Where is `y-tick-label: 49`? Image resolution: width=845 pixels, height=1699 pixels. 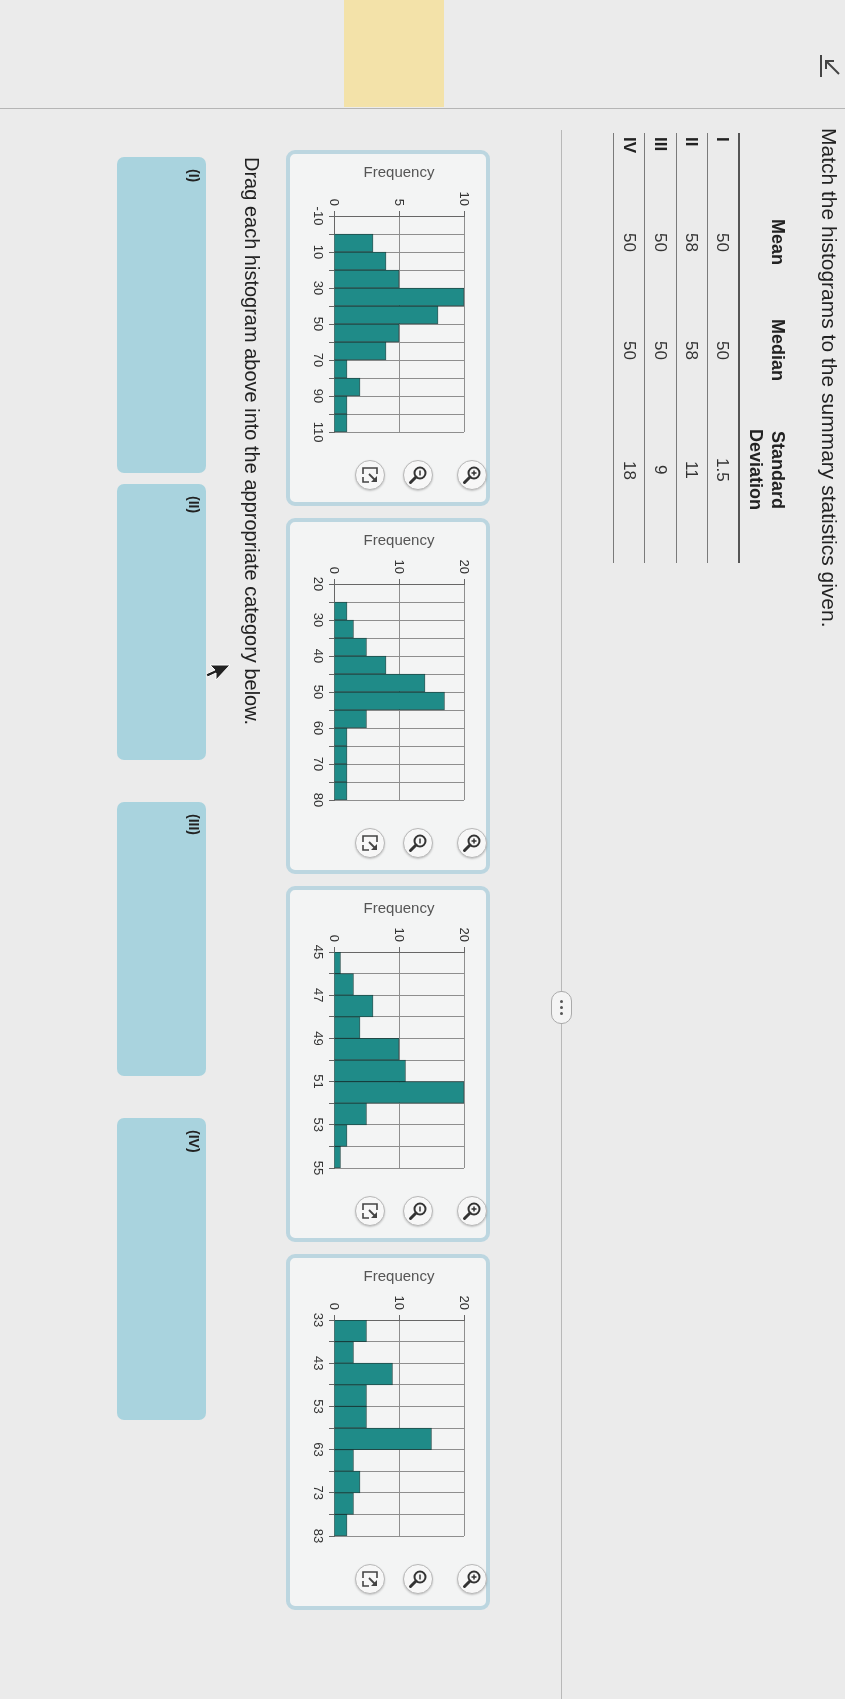
y-tick-label: 49 is located at coordinates (319, 1038).